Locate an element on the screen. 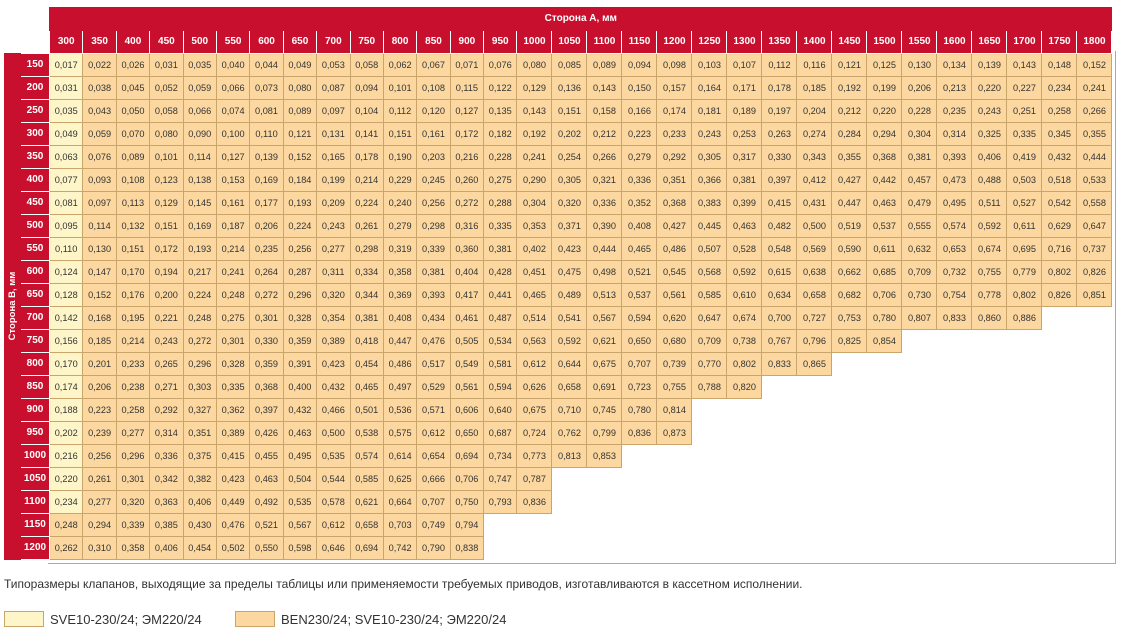  area-cell: 0,488 is located at coordinates (989, 179).